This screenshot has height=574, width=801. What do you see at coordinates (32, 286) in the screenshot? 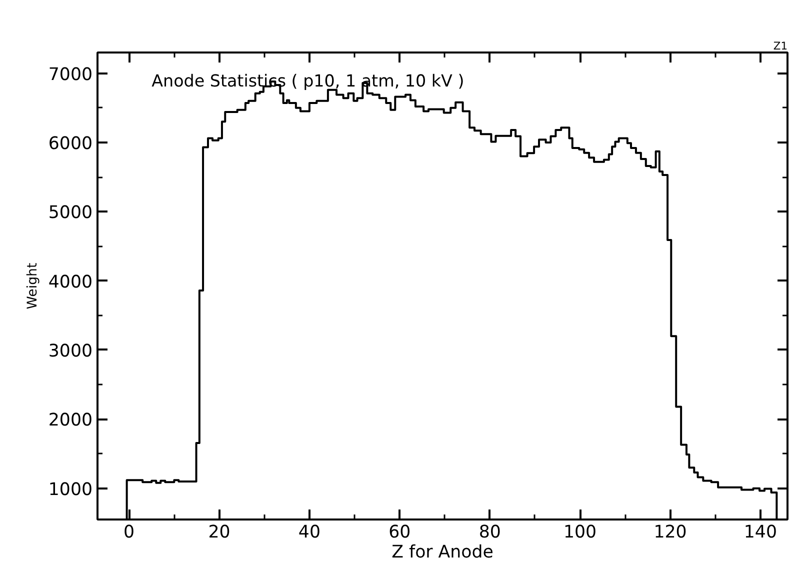
I see `y-axis-title: Weight` at bounding box center [32, 286].